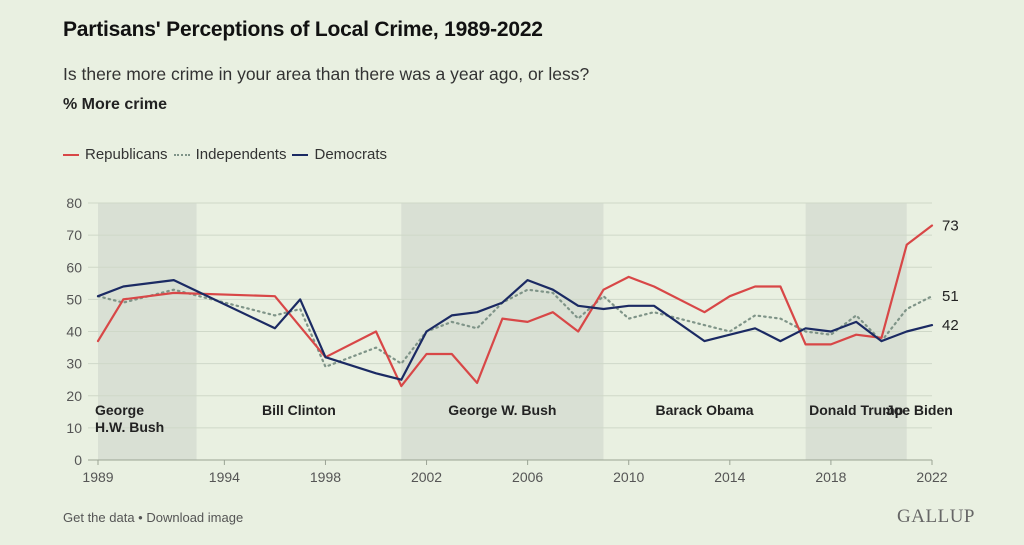  I want to click on gallup-logo: GALLUP, so click(936, 516).